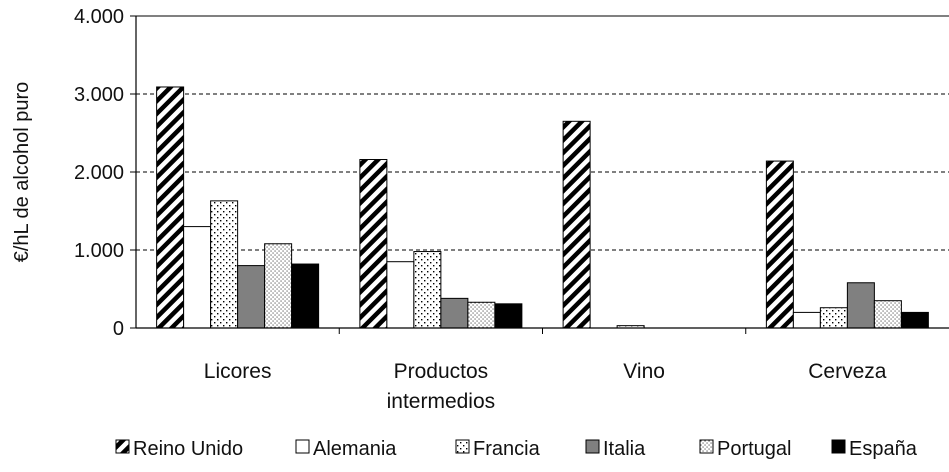 This screenshot has height=472, width=949. What do you see at coordinates (883, 449) in the screenshot?
I see `legend-label-españa: España` at bounding box center [883, 449].